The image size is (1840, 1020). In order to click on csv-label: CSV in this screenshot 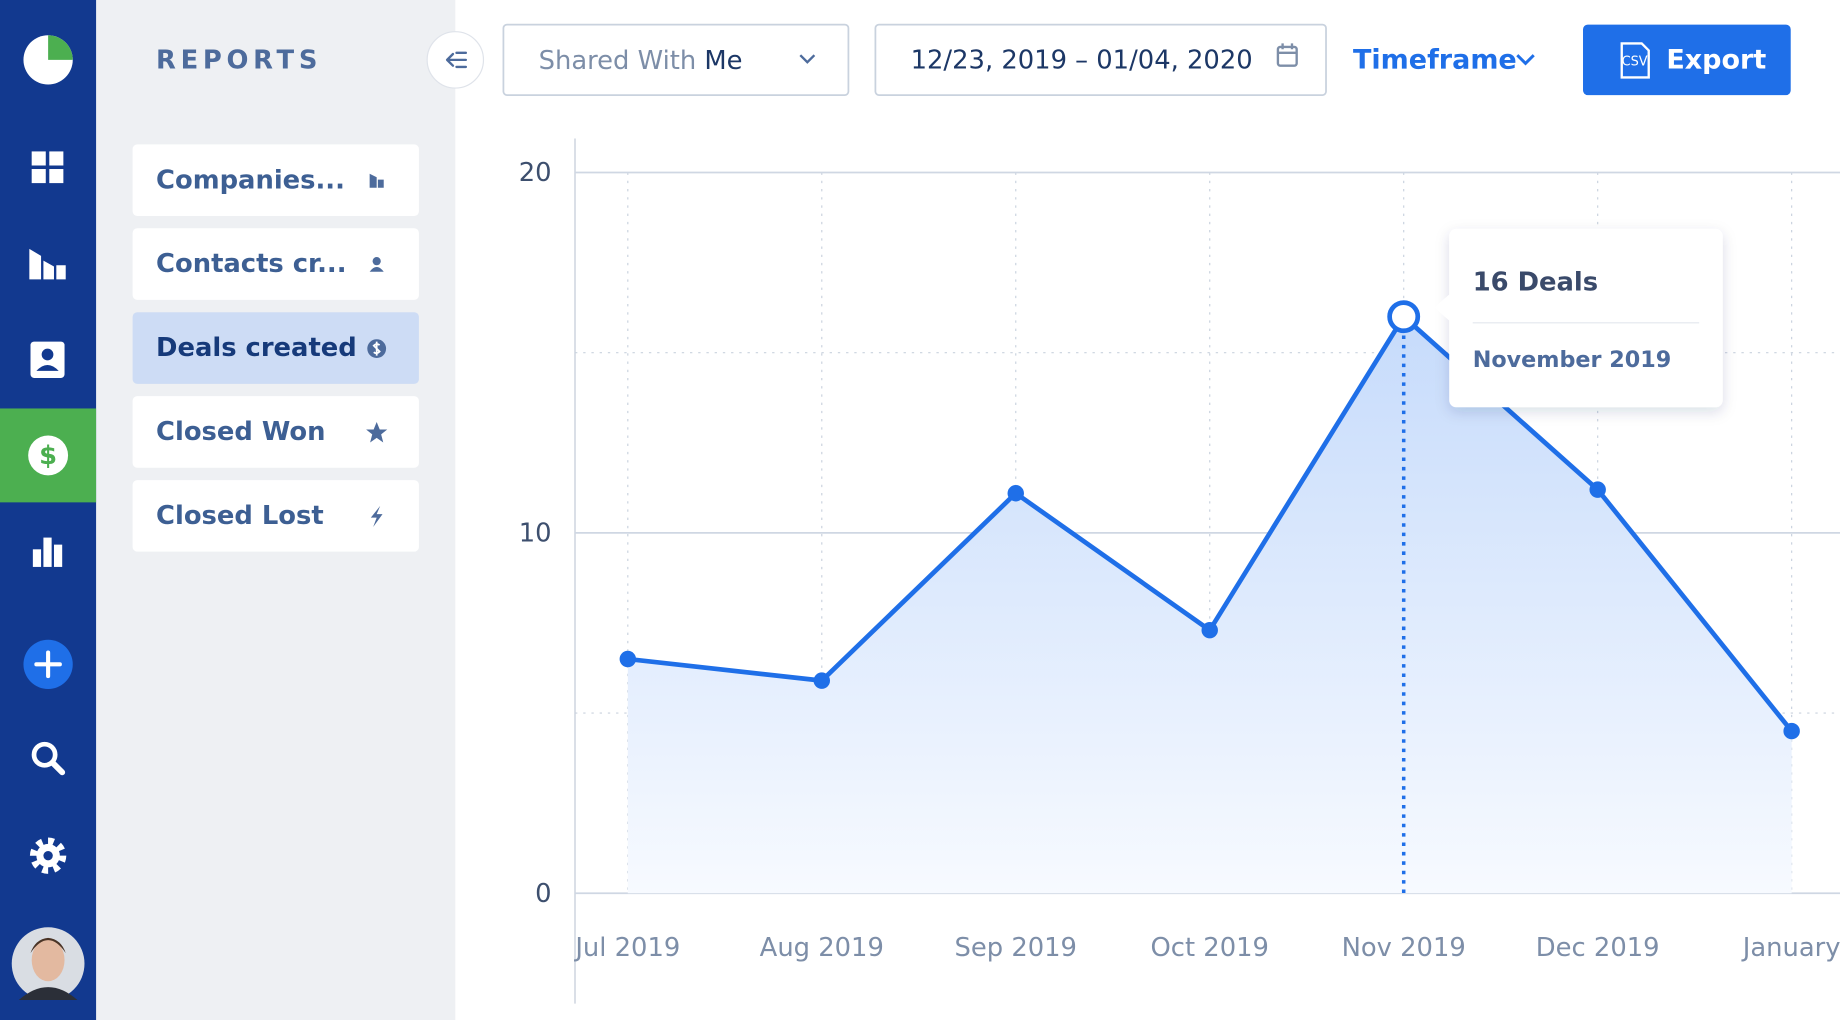, I will do `click(1635, 62)`.